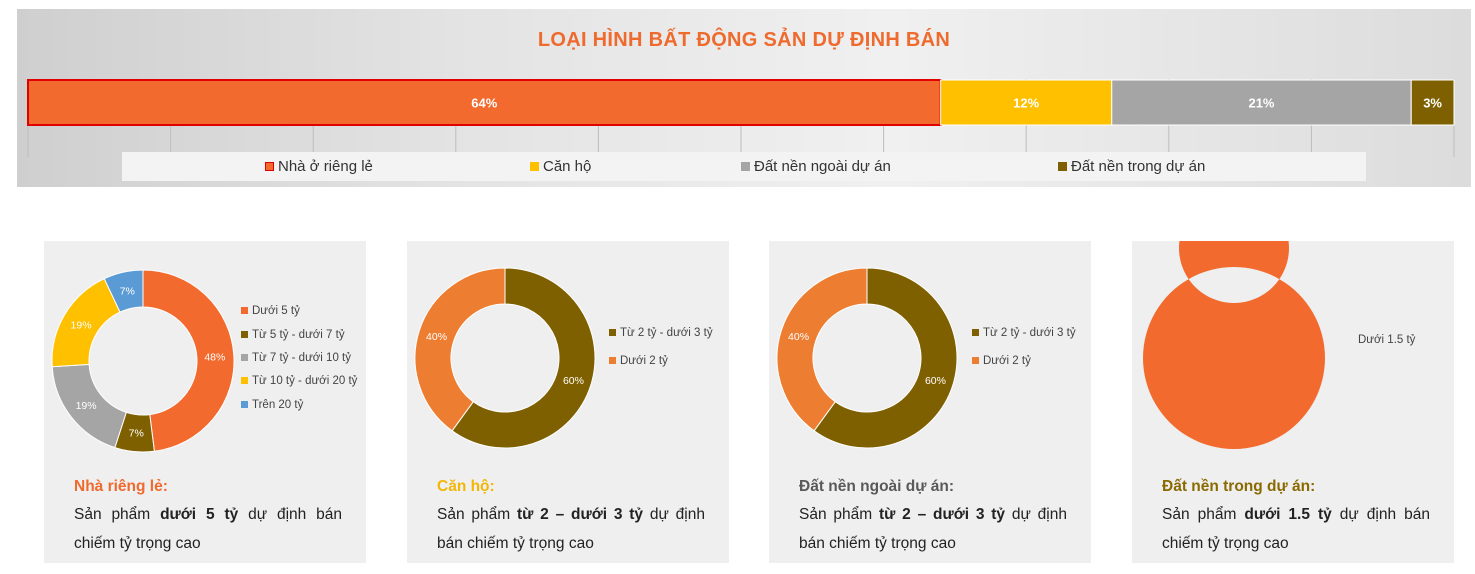 The image size is (1475, 574). Describe the element at coordinates (744, 40) in the screenshot. I see `chart-title: LOẠI HÌNH BẤT ĐỘNG SẢN DỰ ĐỊNH BÁN` at that location.